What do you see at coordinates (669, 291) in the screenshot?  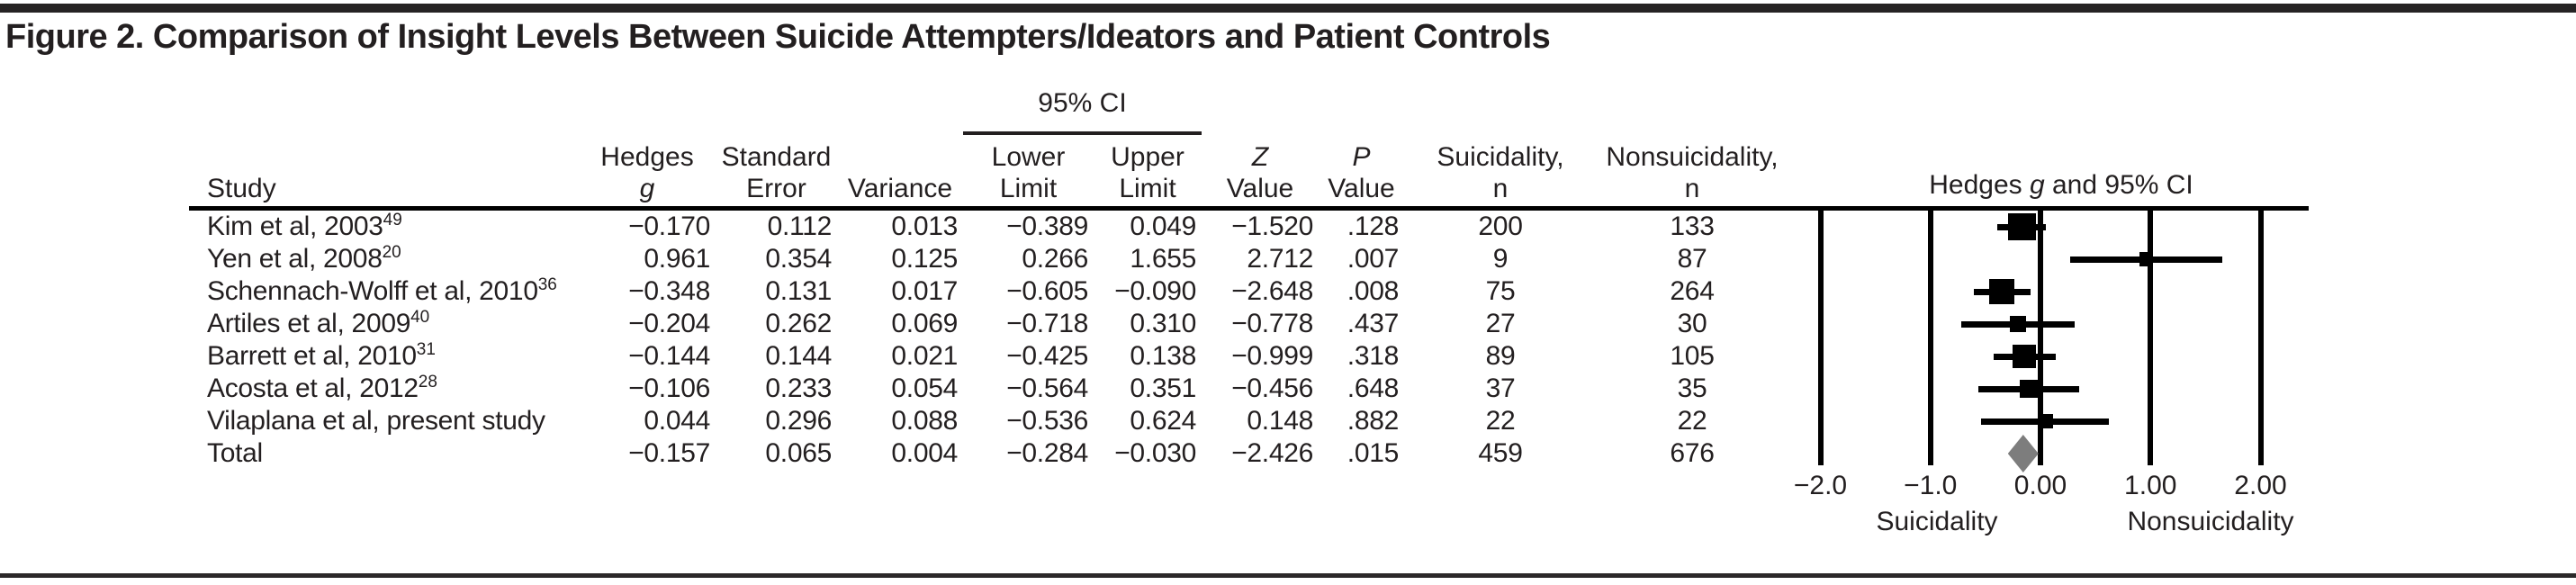 I see `hedges-g-cell: −0.348` at bounding box center [669, 291].